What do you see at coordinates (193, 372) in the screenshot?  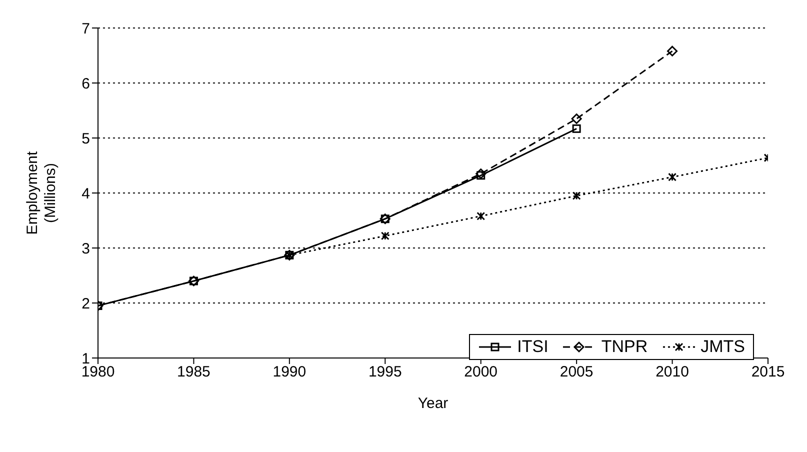 I see `x-tick-label: 1985` at bounding box center [193, 372].